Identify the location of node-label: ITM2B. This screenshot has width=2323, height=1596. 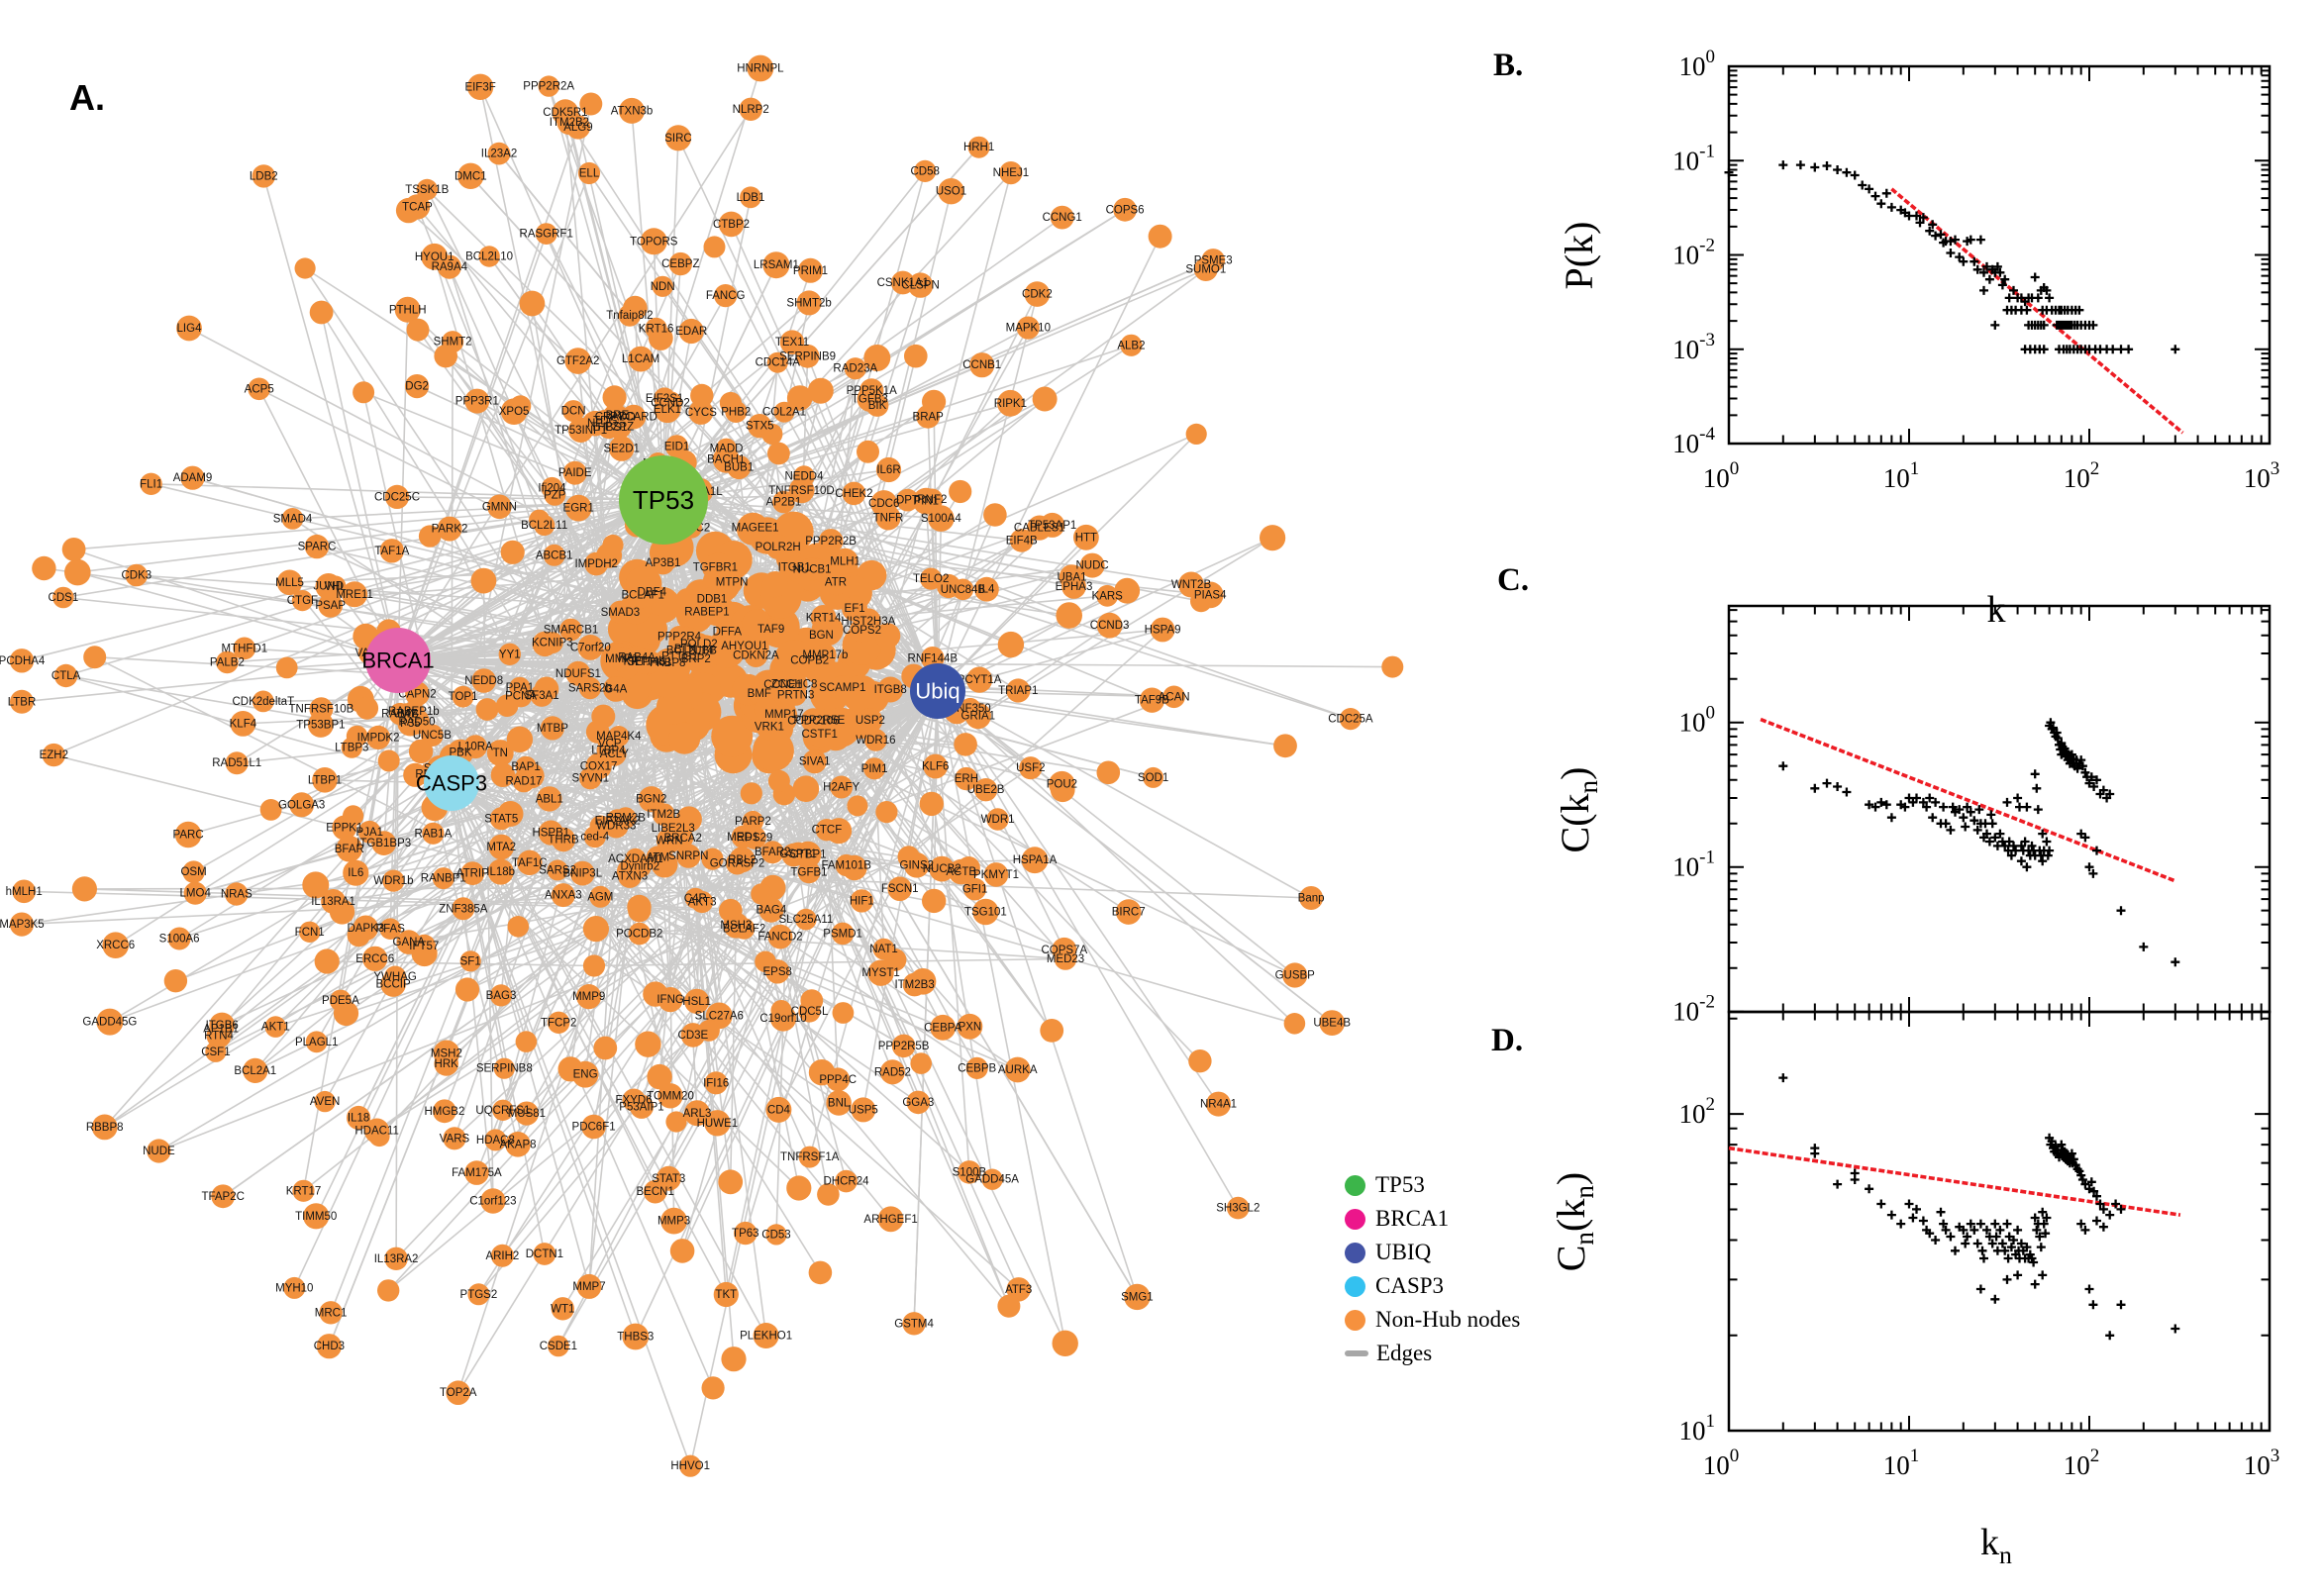
(663, 815).